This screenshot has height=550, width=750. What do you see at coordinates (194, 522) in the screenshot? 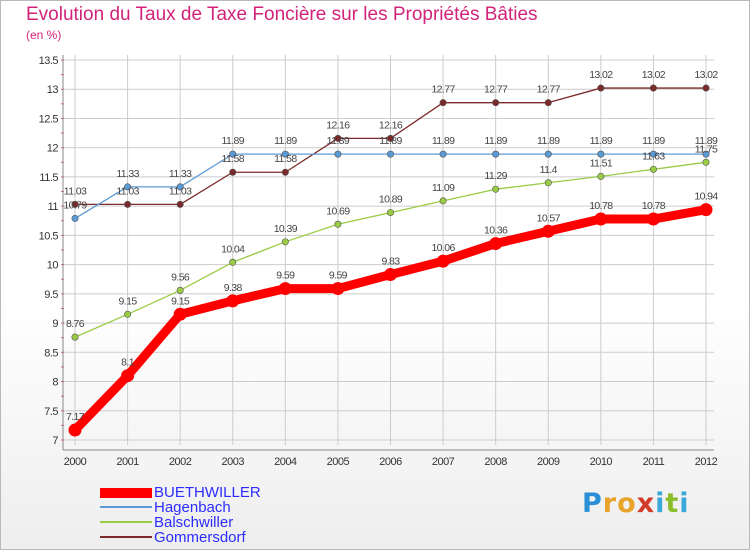
I see `legend-label: Balschwiller` at bounding box center [194, 522].